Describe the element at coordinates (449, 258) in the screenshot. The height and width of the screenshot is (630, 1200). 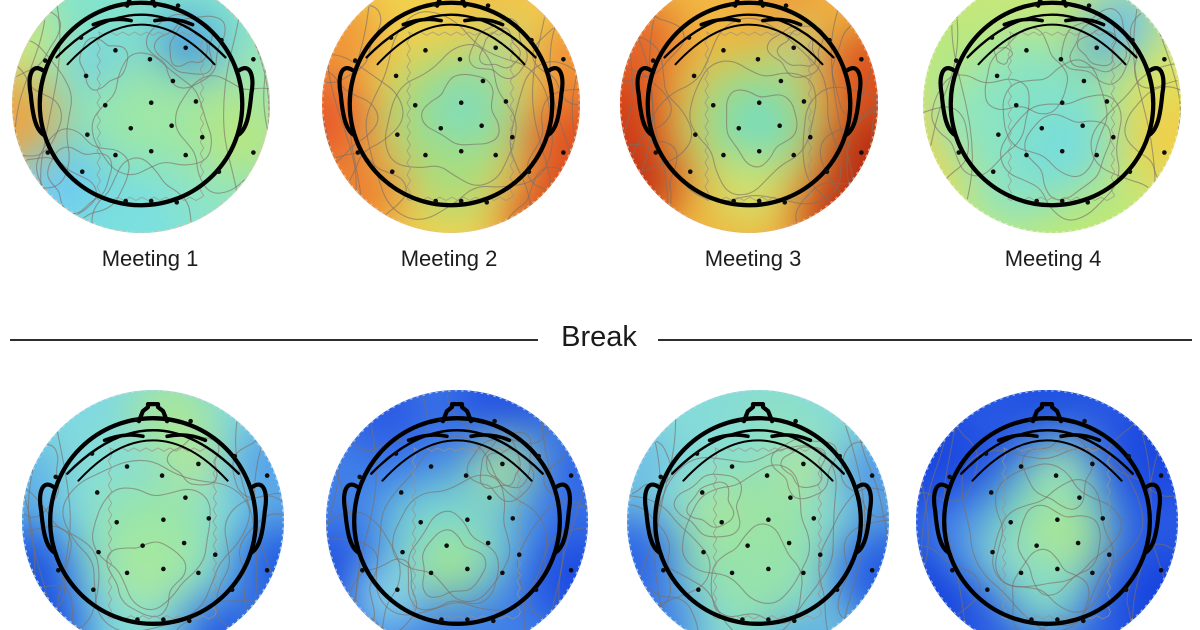
I see `label-meeting-2: Meeting 2` at that location.